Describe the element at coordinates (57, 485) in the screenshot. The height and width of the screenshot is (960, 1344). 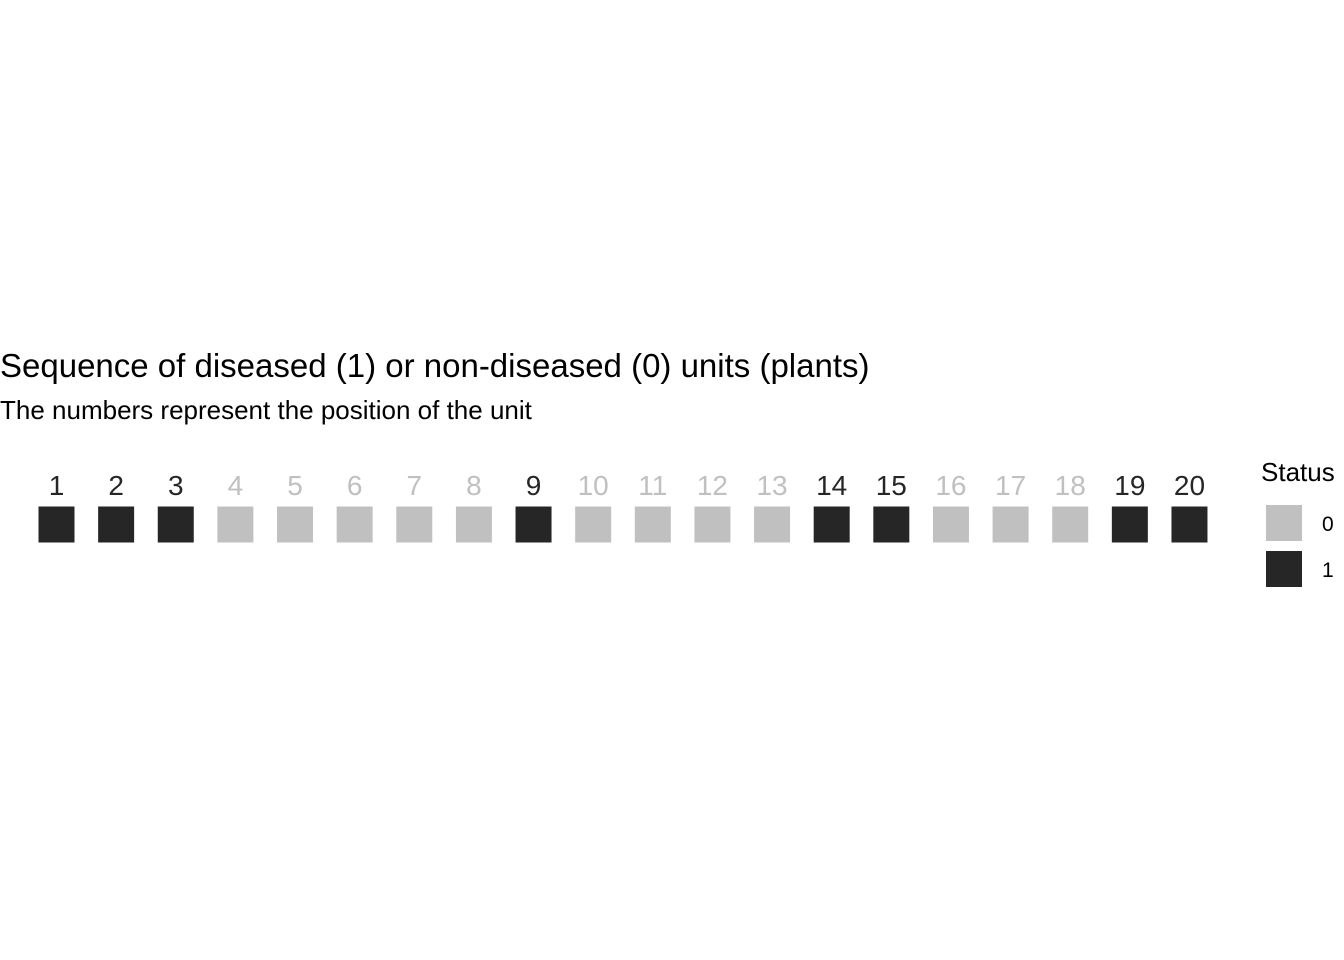
I see `unit-position-label: 1` at that location.